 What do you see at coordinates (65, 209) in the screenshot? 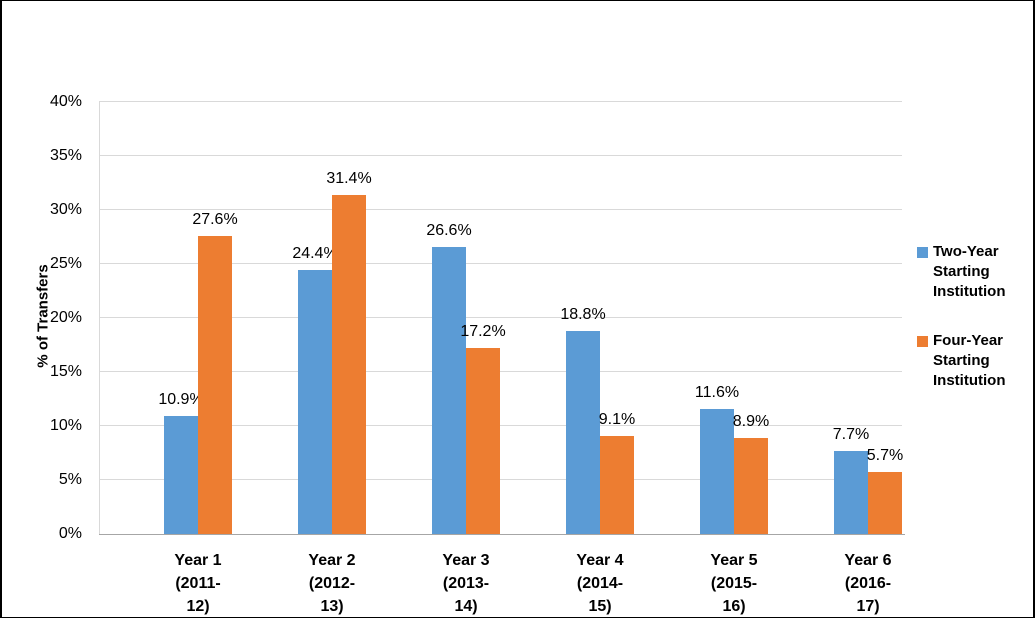
I see `y-tick-label-30%: 30%` at bounding box center [65, 209].